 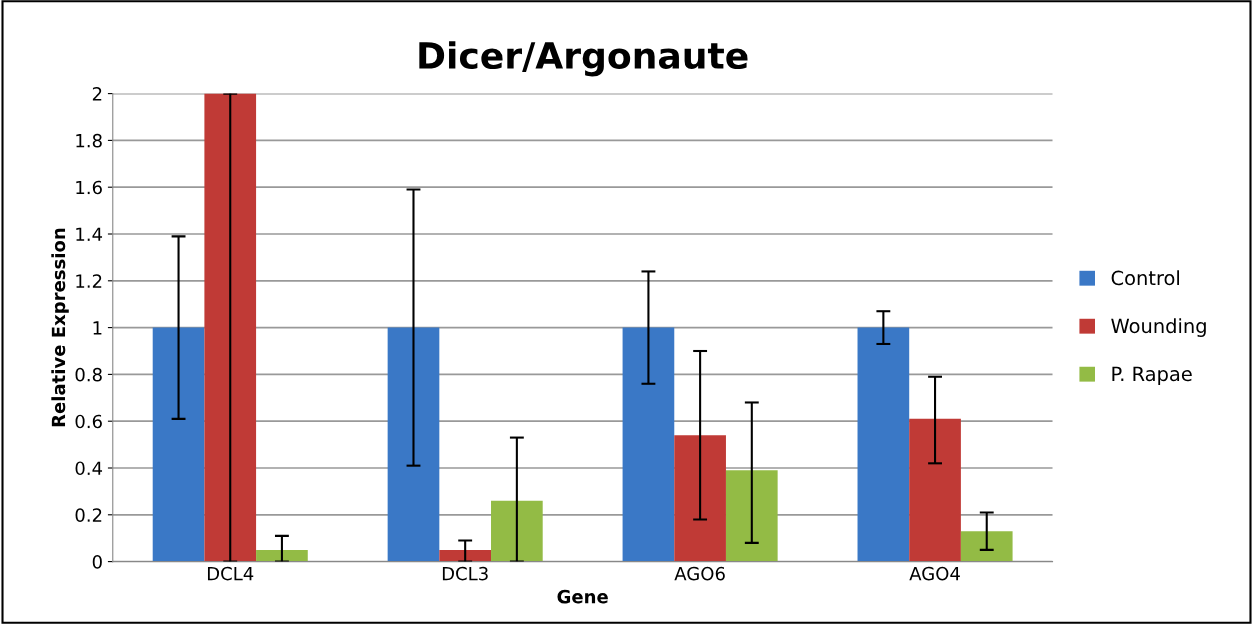 I want to click on x-axis-title: Gene, so click(x=582, y=596).